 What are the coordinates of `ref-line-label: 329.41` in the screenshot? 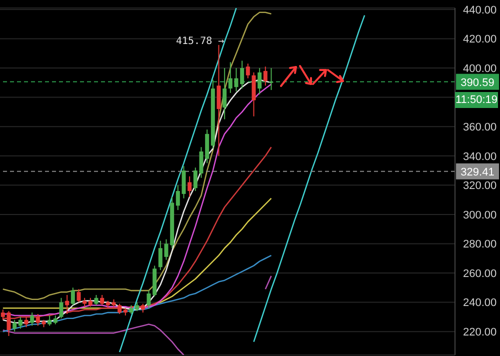 It's located at (477, 172).